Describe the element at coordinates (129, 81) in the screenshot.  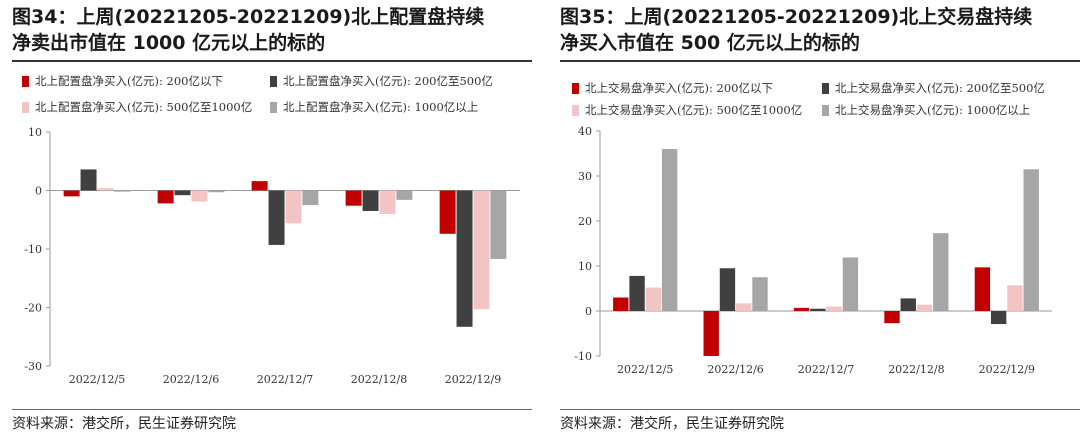
I see `legend-label: 北上配置盘净买入(亿元): 200亿以下` at that location.